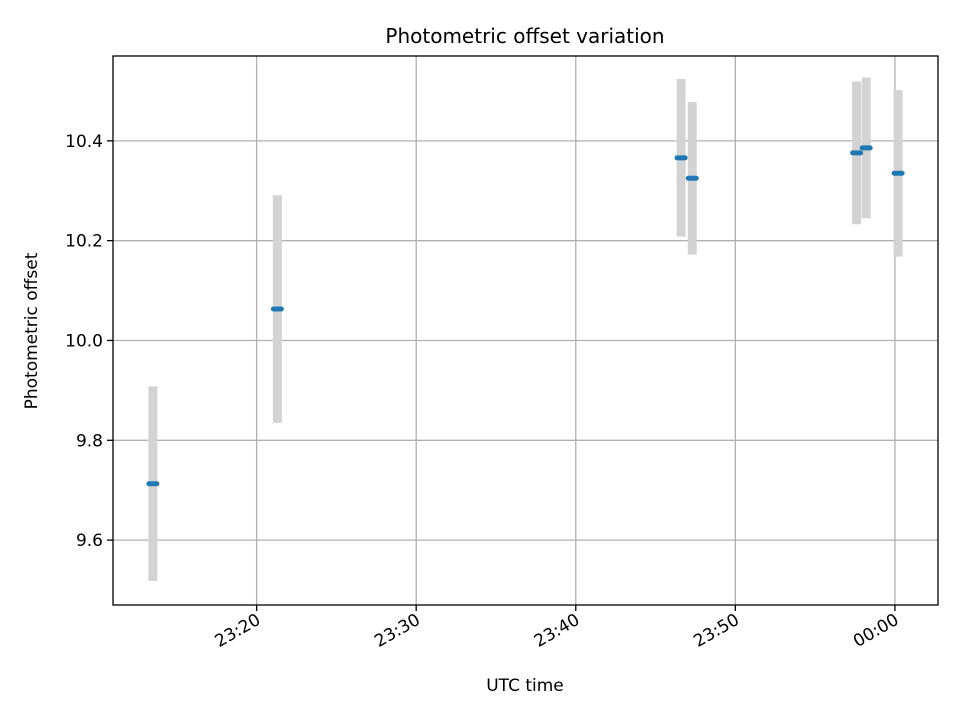  I want to click on chart-title: Photometric offset variation, so click(524, 36).